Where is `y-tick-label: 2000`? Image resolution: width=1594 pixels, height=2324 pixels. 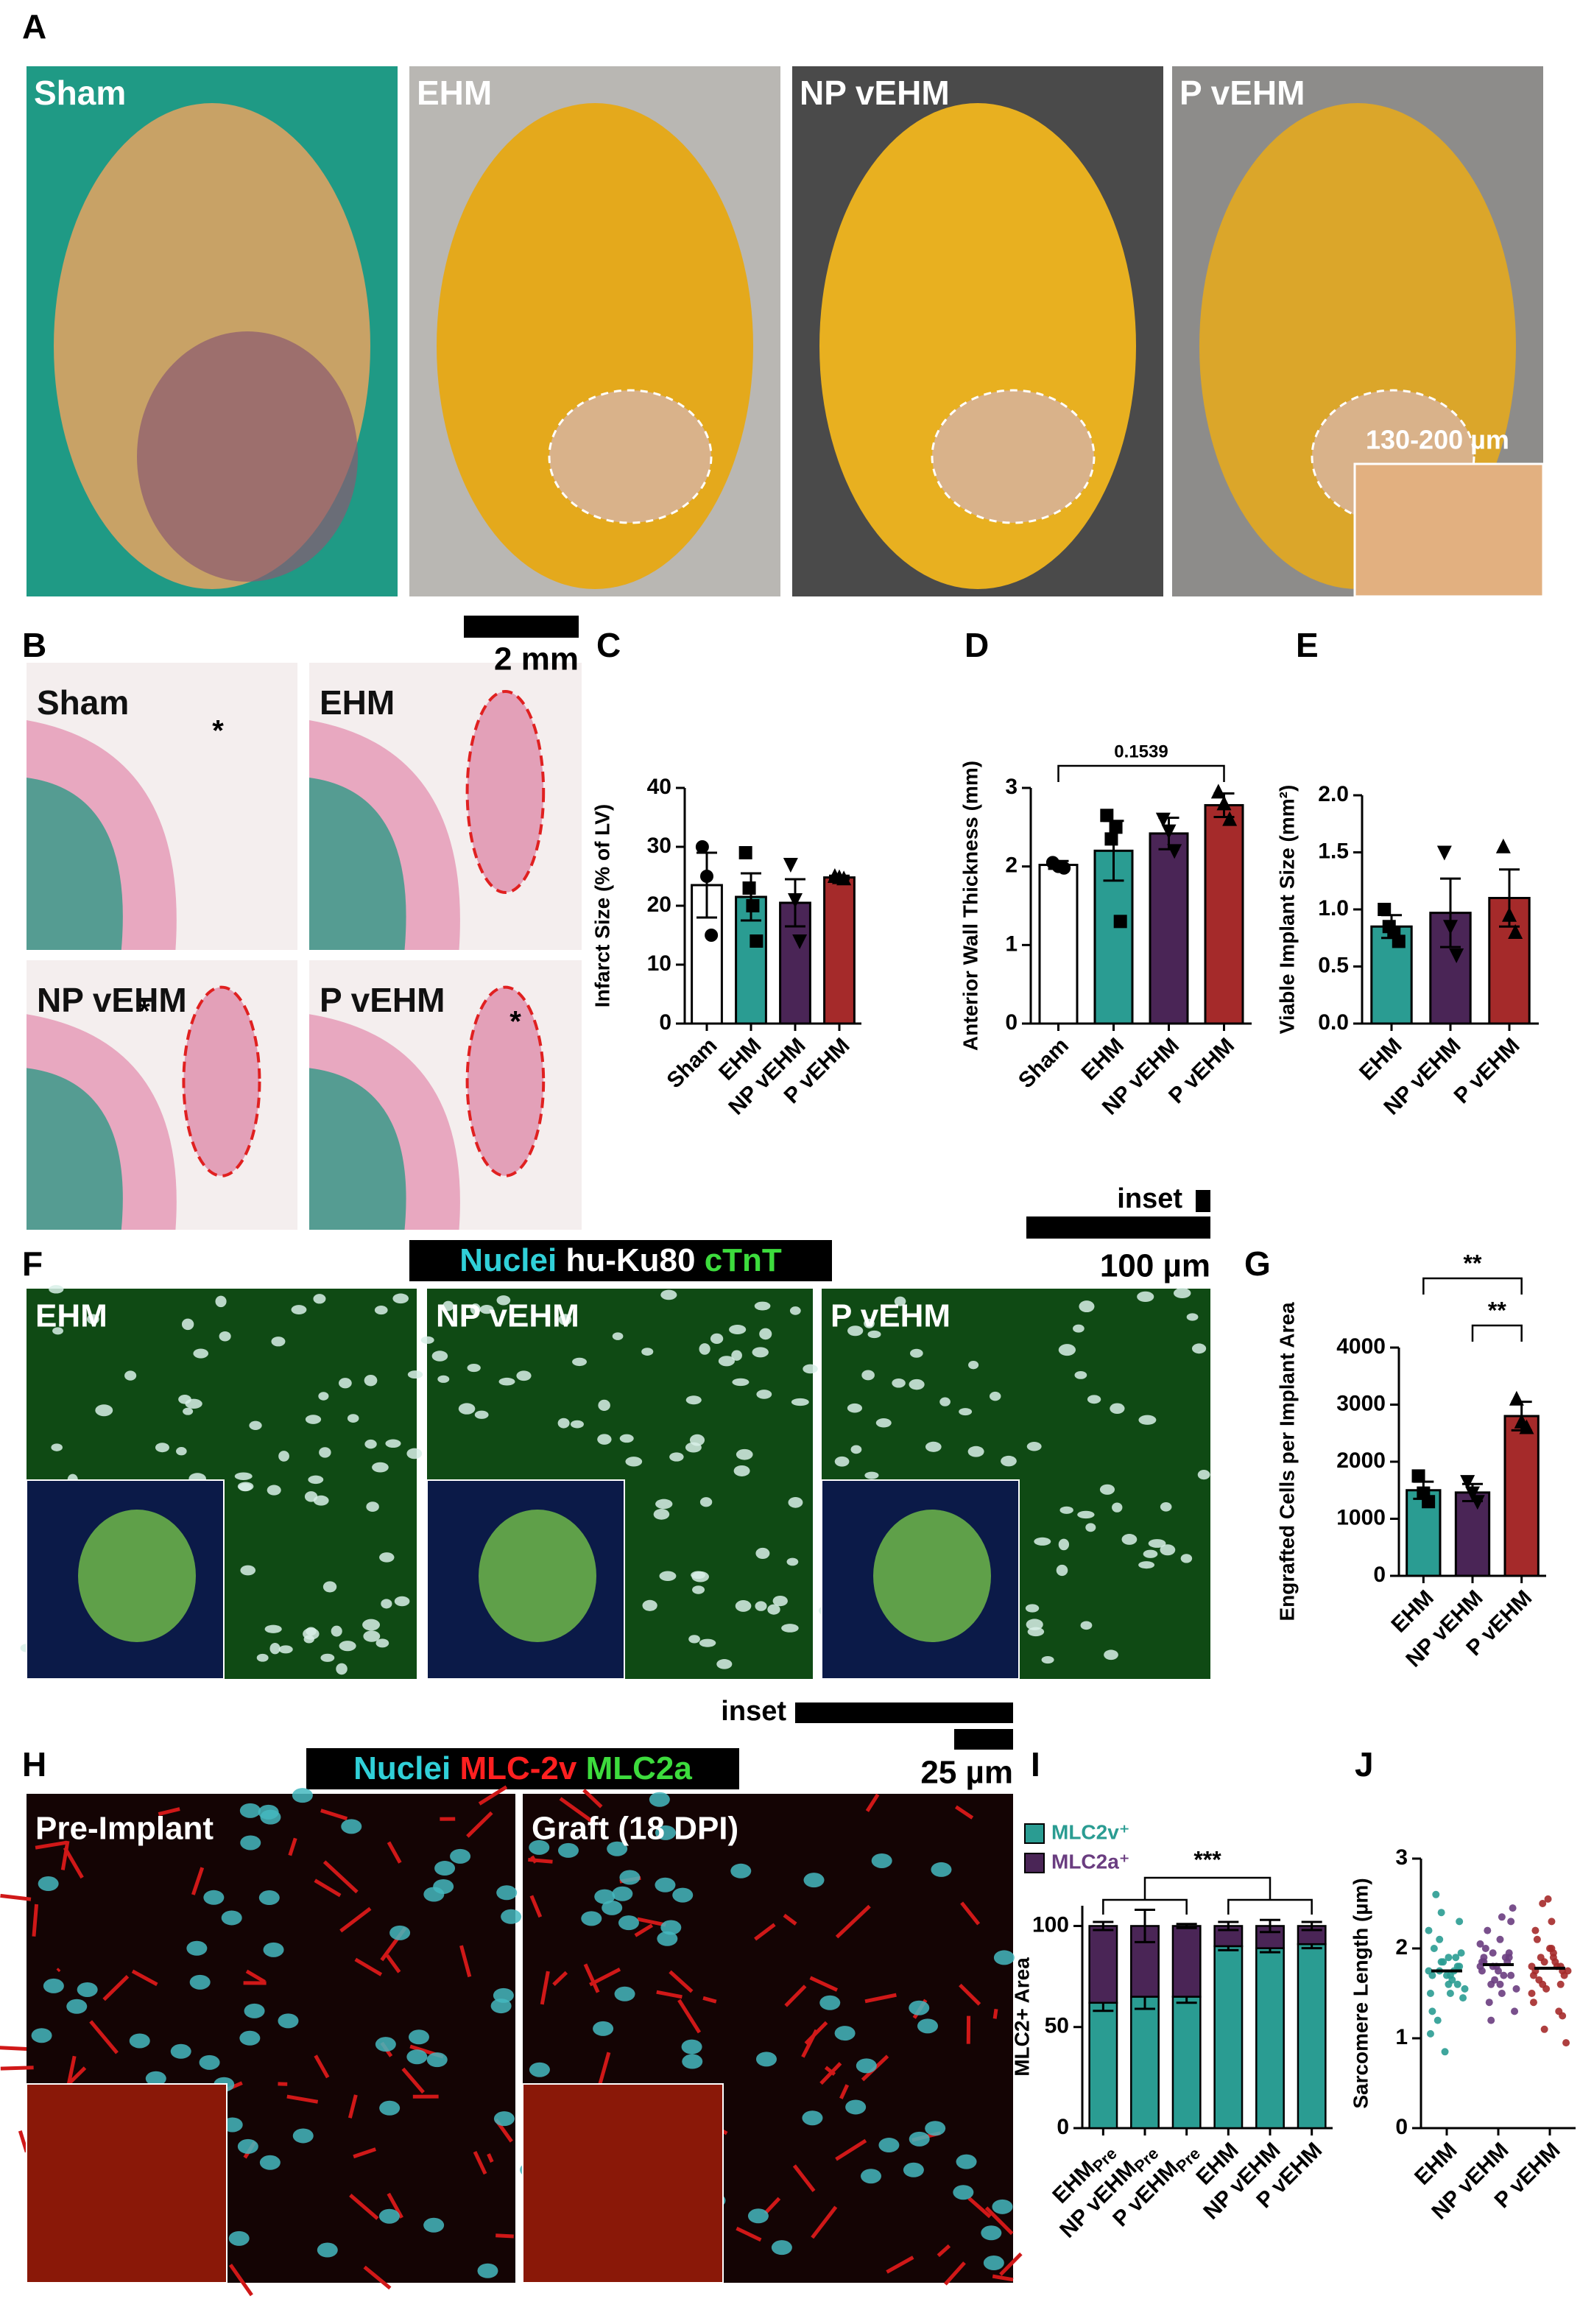 y-tick-label: 2000 is located at coordinates (1361, 1461).